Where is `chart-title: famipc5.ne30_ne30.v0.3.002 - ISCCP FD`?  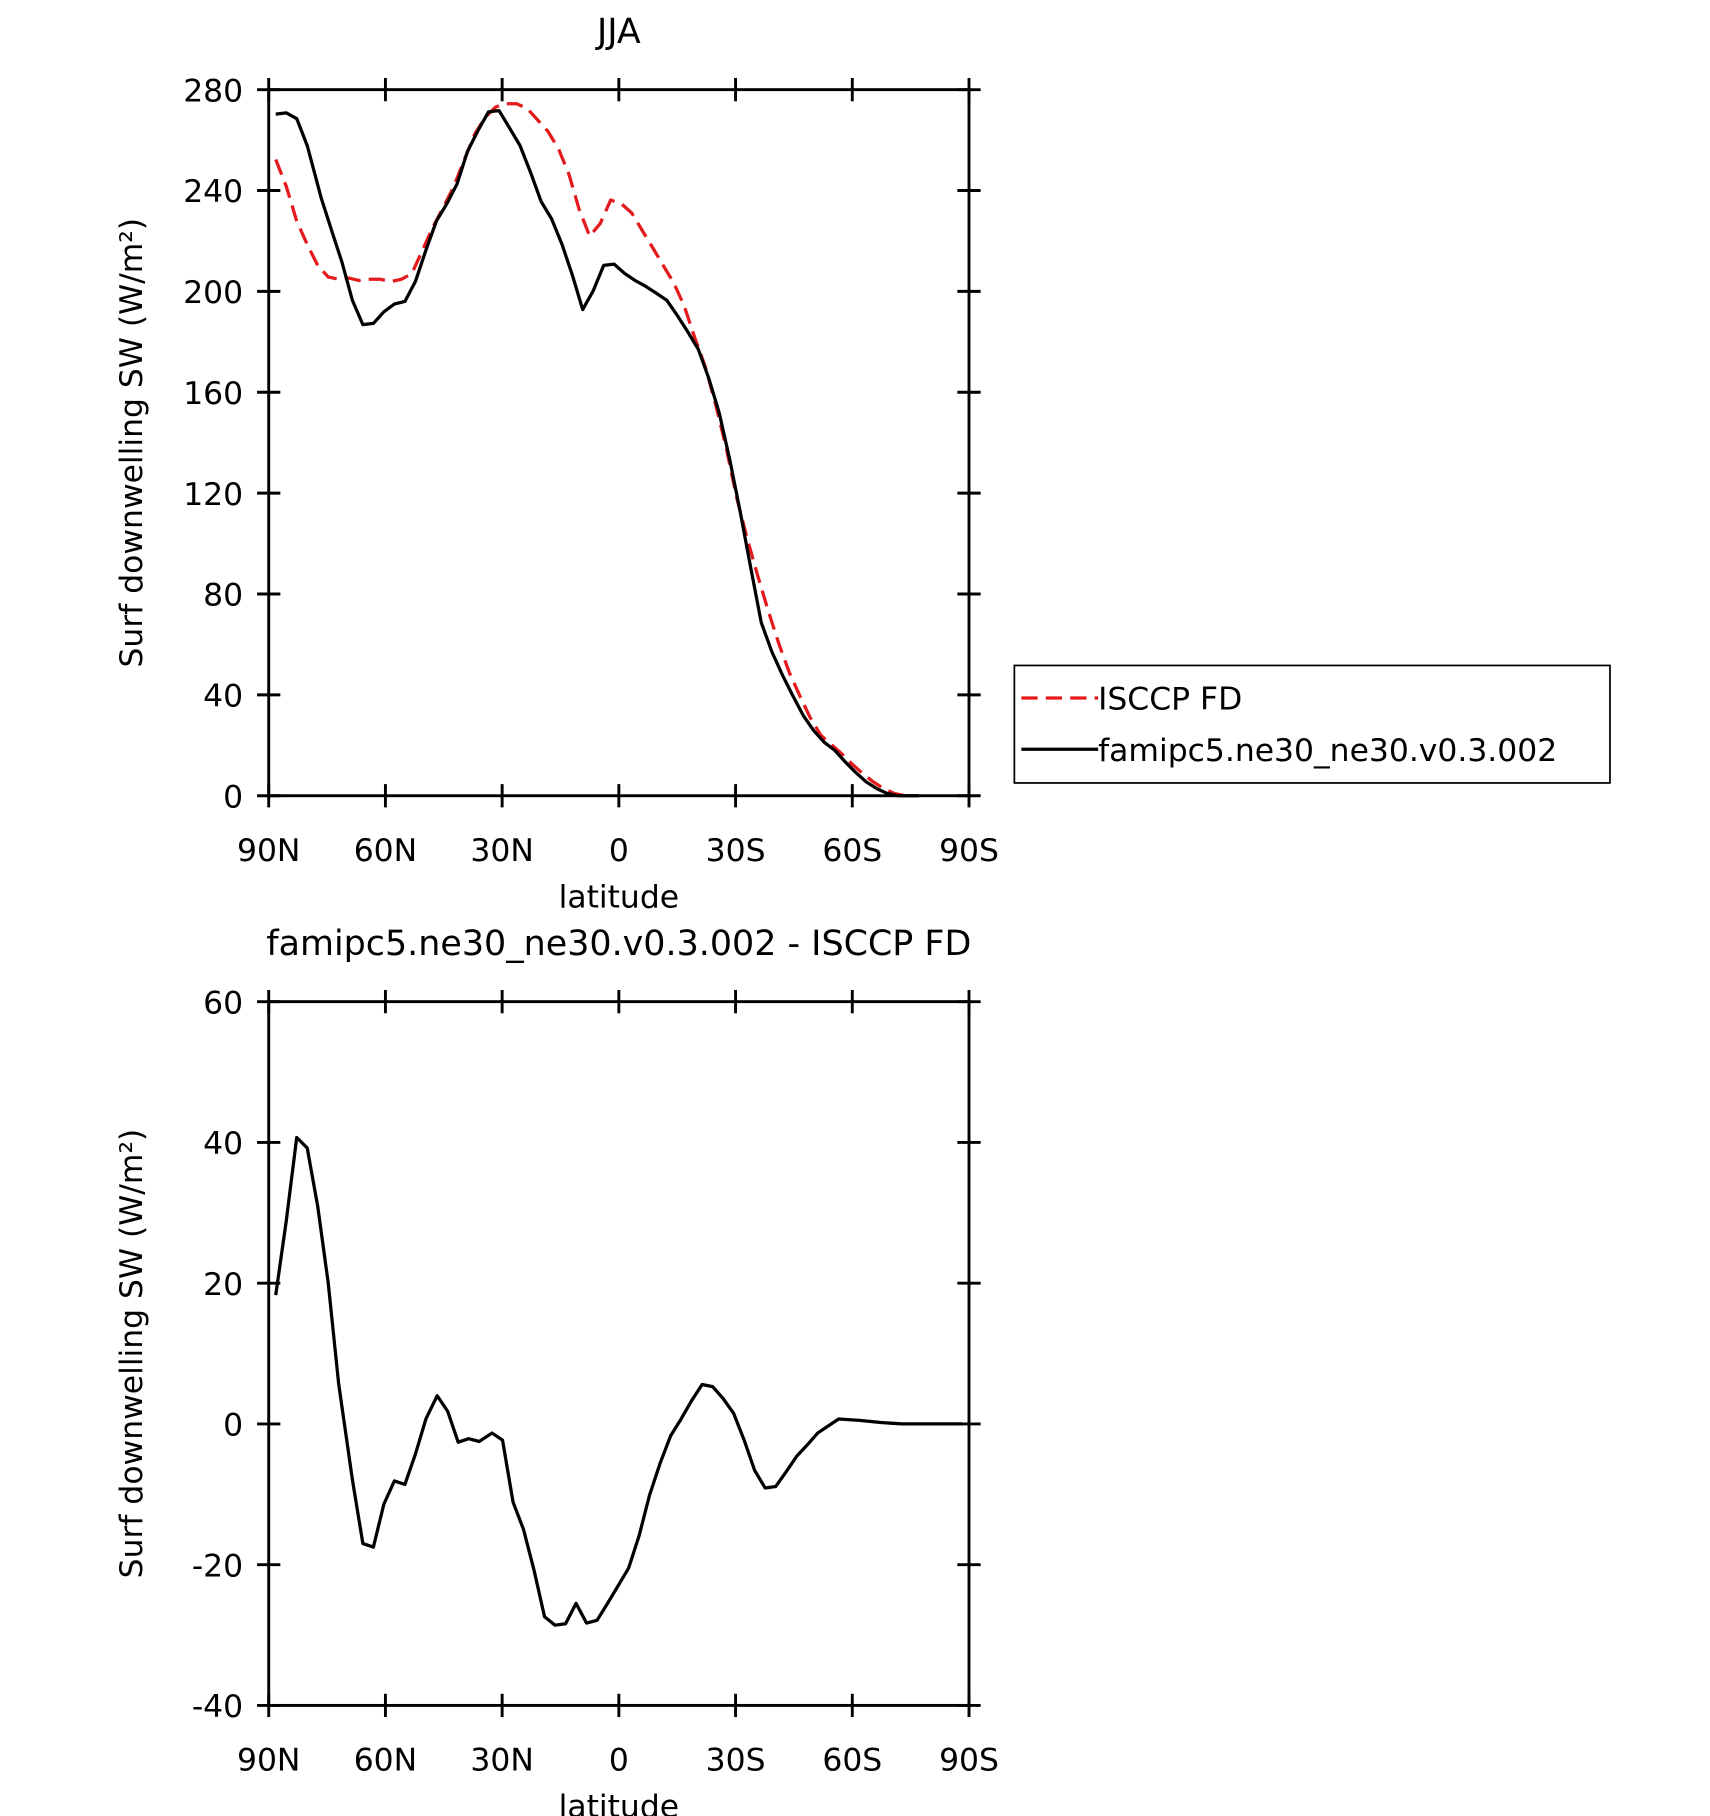 chart-title: famipc5.ne30_ne30.v0.3.002 - ISCCP FD is located at coordinates (618, 944).